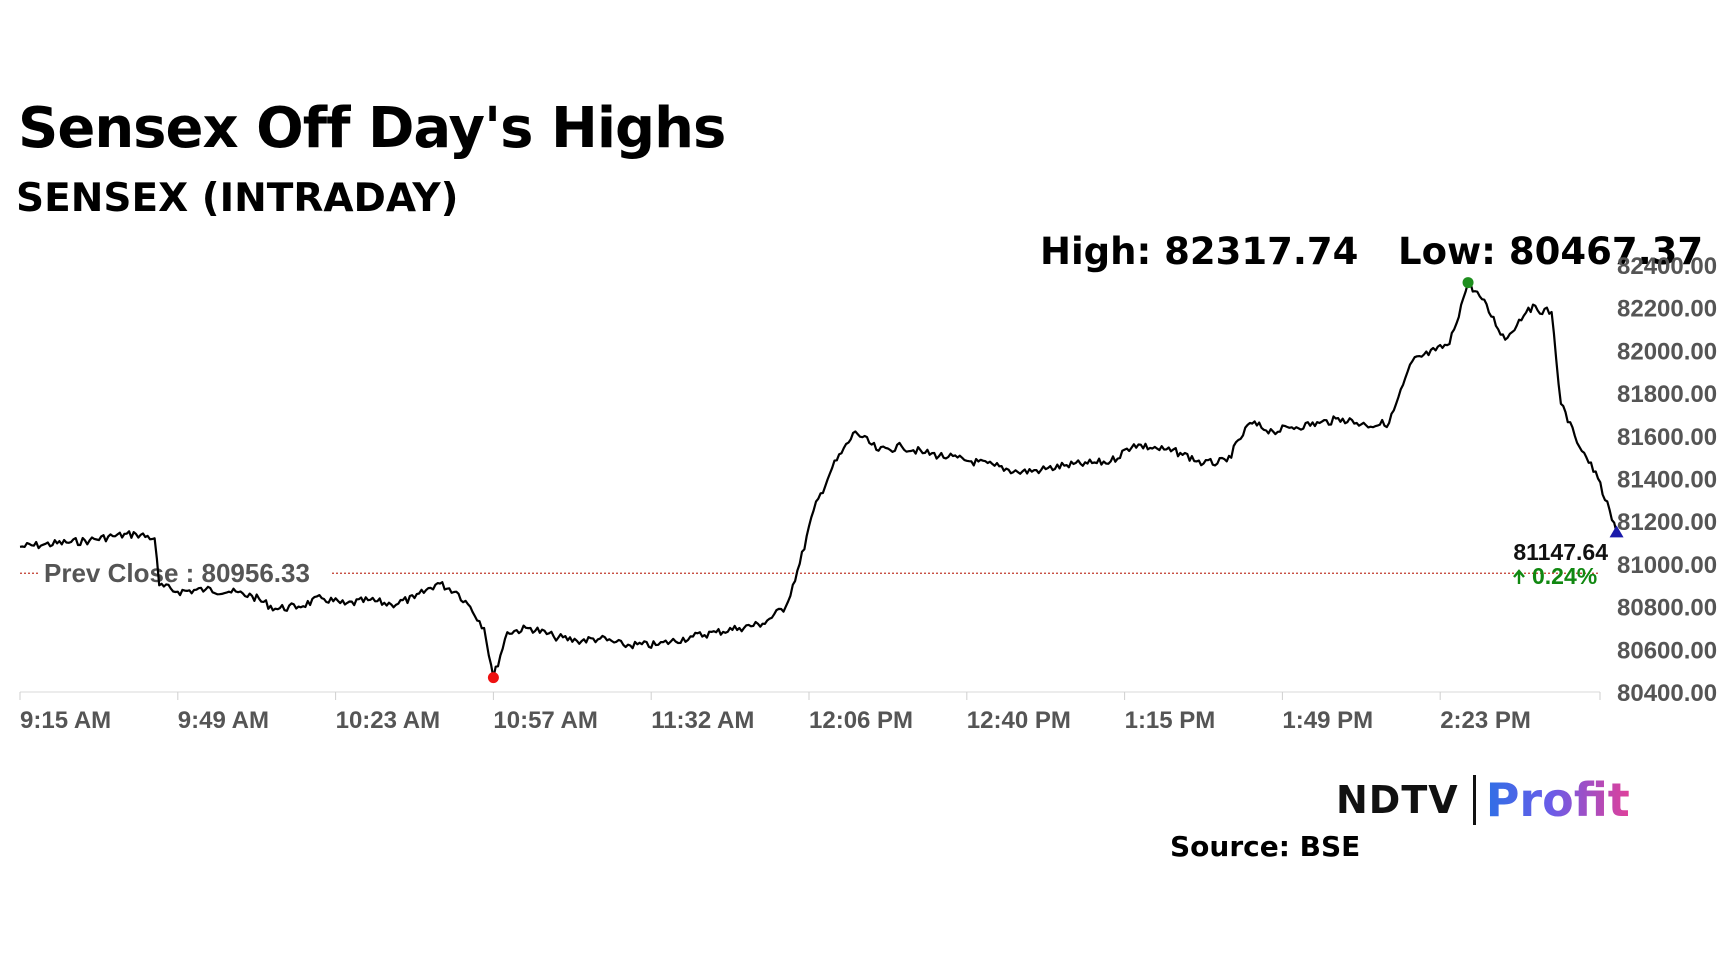 Image resolution: width=1728 pixels, height=972 pixels. Describe the element at coordinates (1667, 608) in the screenshot. I see `y-tick-label: 80800.00` at that location.